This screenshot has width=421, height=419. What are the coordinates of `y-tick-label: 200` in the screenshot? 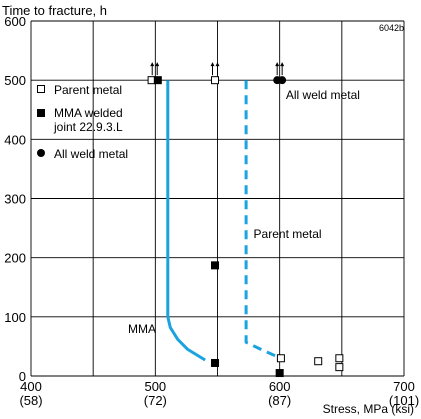 It's located at (15, 258).